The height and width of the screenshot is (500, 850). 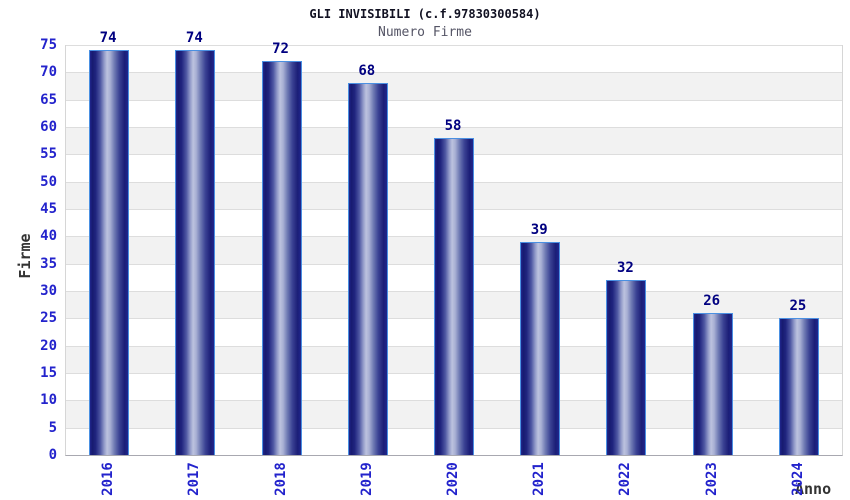 I want to click on bar-value-label: 32, so click(x=625, y=268).